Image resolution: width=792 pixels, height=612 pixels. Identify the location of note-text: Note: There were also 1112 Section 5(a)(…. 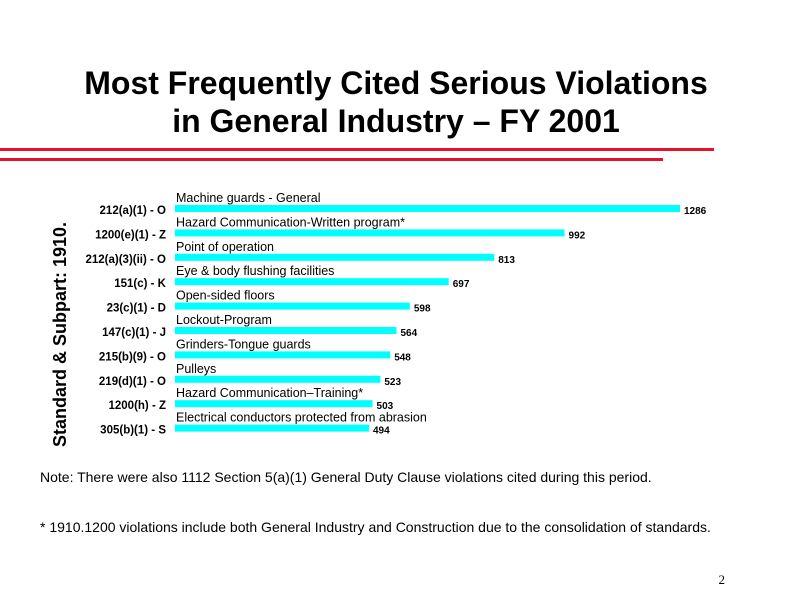
(346, 477).